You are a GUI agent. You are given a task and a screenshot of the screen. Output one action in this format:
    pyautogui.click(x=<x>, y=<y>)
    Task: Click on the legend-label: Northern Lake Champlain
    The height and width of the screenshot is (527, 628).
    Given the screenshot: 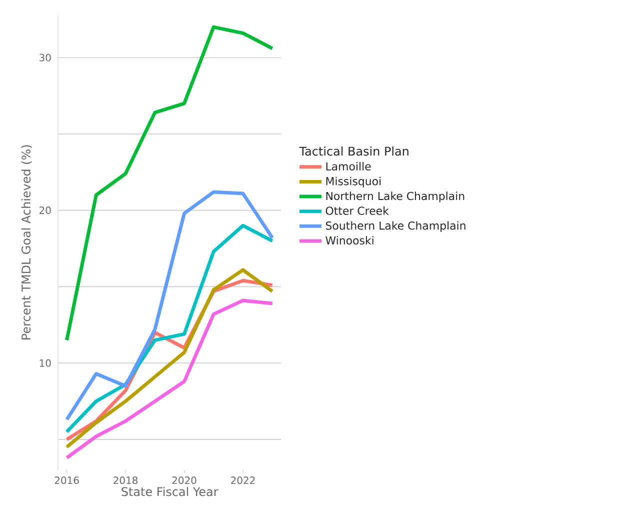 What is the action you would take?
    pyautogui.click(x=395, y=197)
    